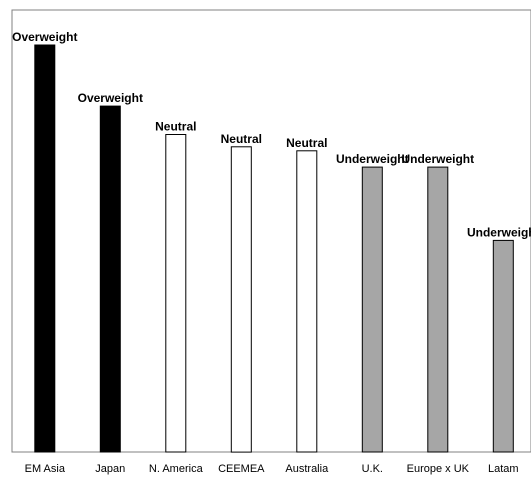 The width and height of the screenshot is (531, 484). Describe the element at coordinates (175, 127) in the screenshot. I see `bar-label-n-america: Neutral` at that location.